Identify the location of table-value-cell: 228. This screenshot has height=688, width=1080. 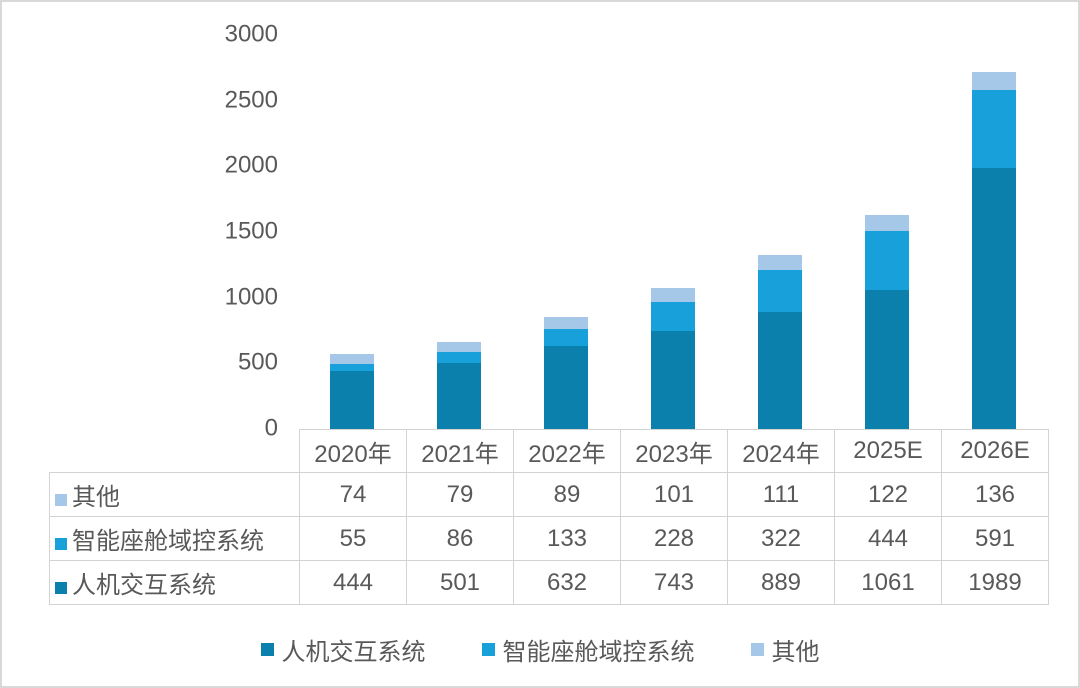
(674, 538).